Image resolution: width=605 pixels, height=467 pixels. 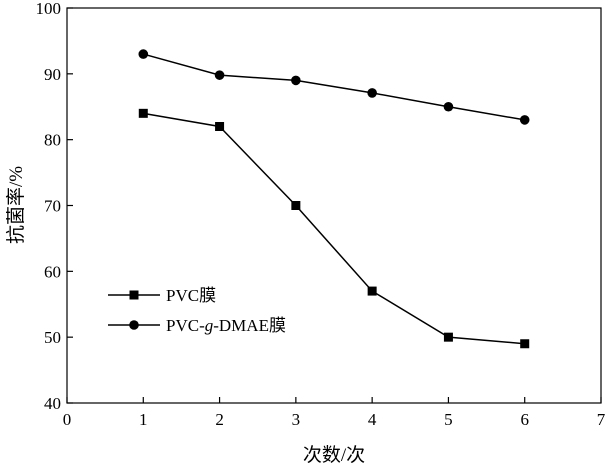 I want to click on legend-marker-square, so click(x=134, y=295).